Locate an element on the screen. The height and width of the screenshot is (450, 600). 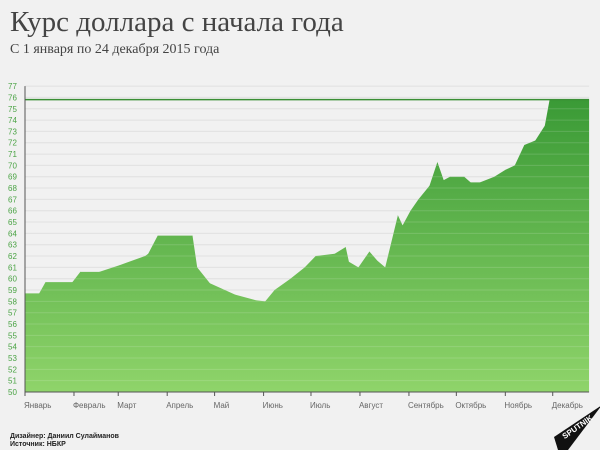
y-tick-label: 74 is located at coordinates (12, 120).